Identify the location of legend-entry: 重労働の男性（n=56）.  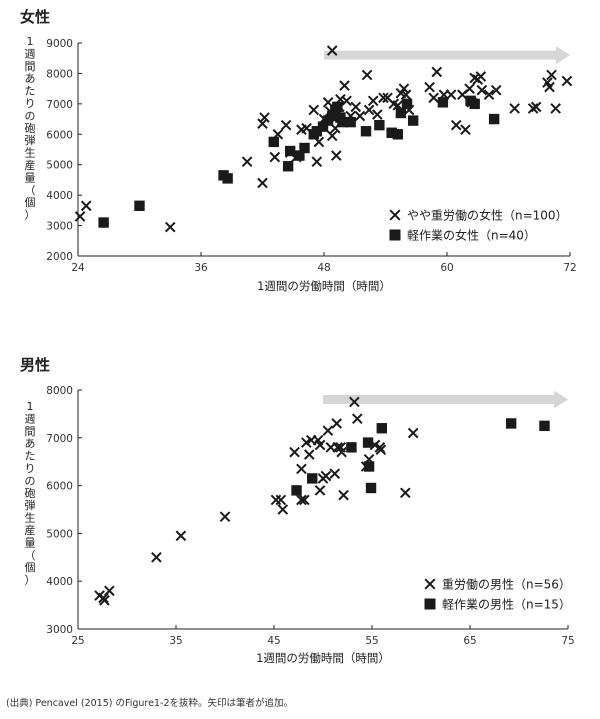
(506, 585).